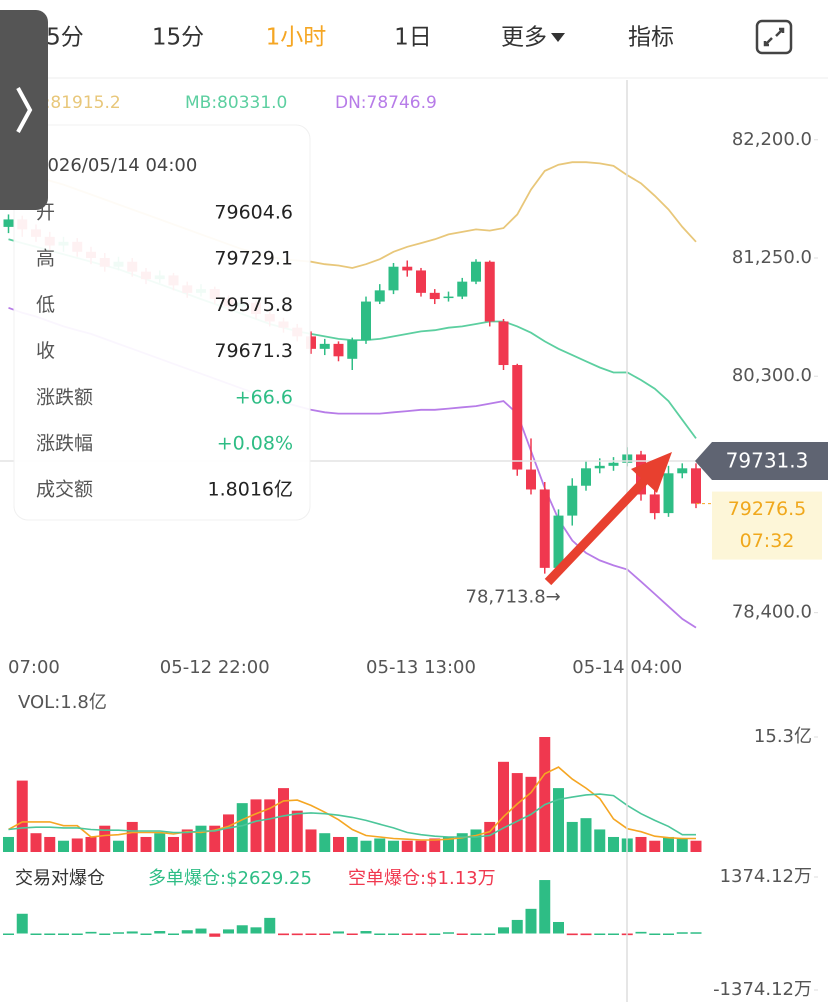  Describe the element at coordinates (250, 490) in the screenshot. I see `tooltip-value: 1.8016亿` at that location.